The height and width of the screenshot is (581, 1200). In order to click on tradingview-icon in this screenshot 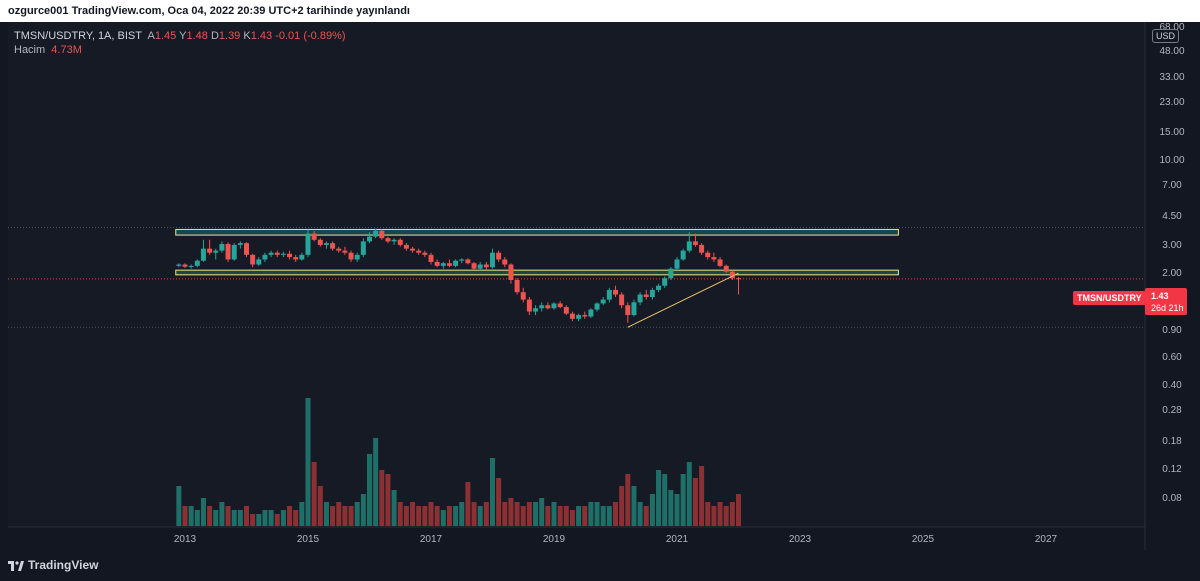, I will do `click(16, 565)`.